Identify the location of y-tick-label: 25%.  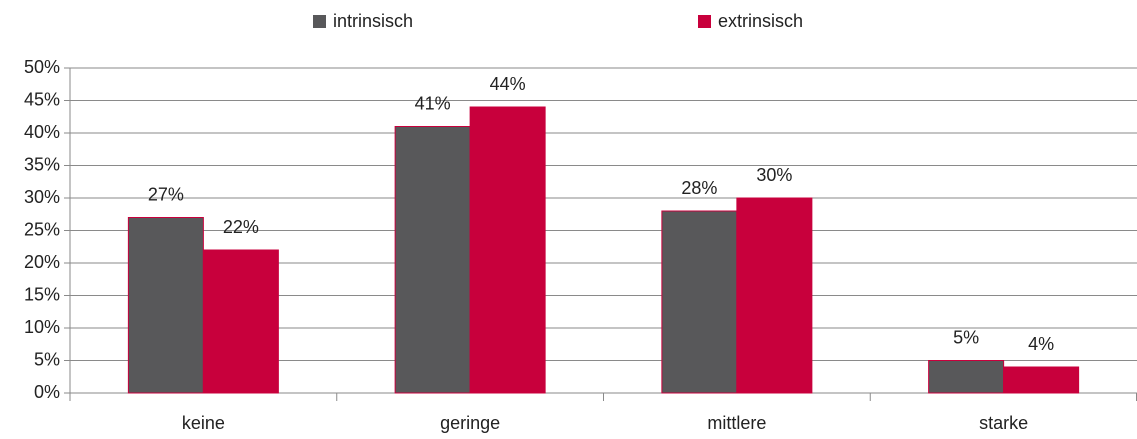
(42, 229).